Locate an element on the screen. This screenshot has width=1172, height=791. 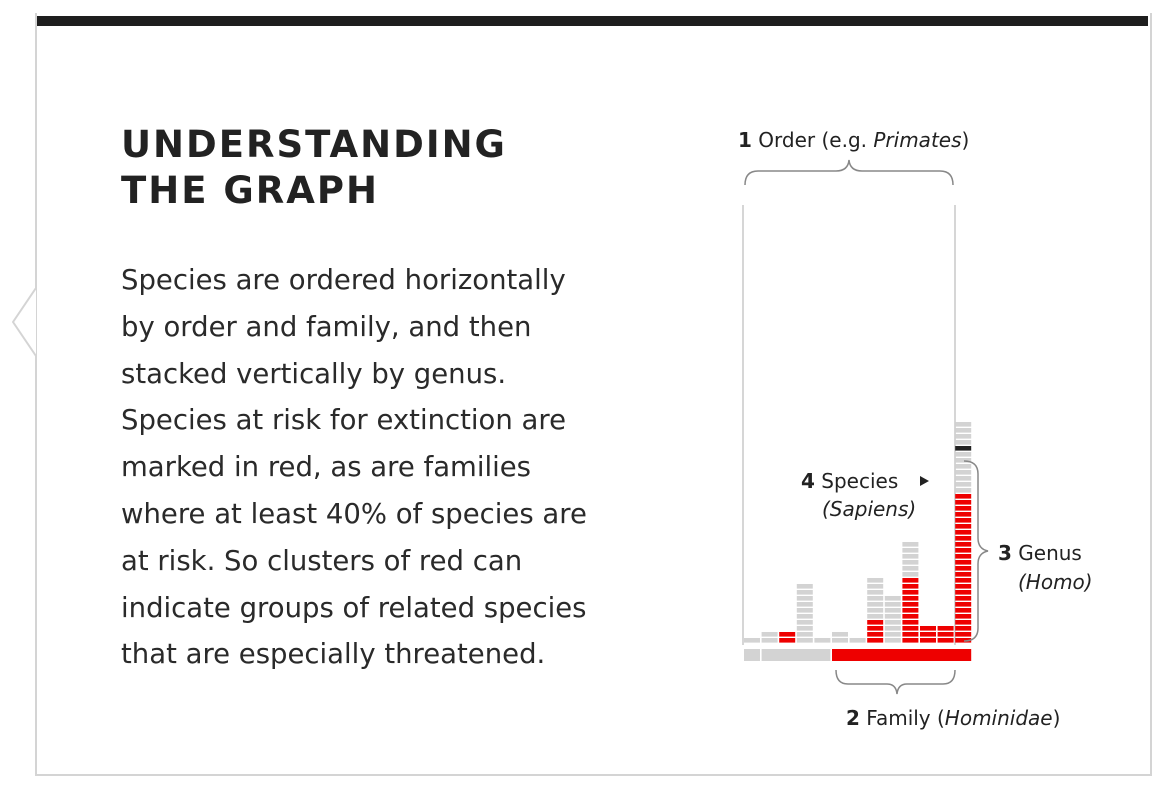
genus-text: Genus is located at coordinates (1050, 553).